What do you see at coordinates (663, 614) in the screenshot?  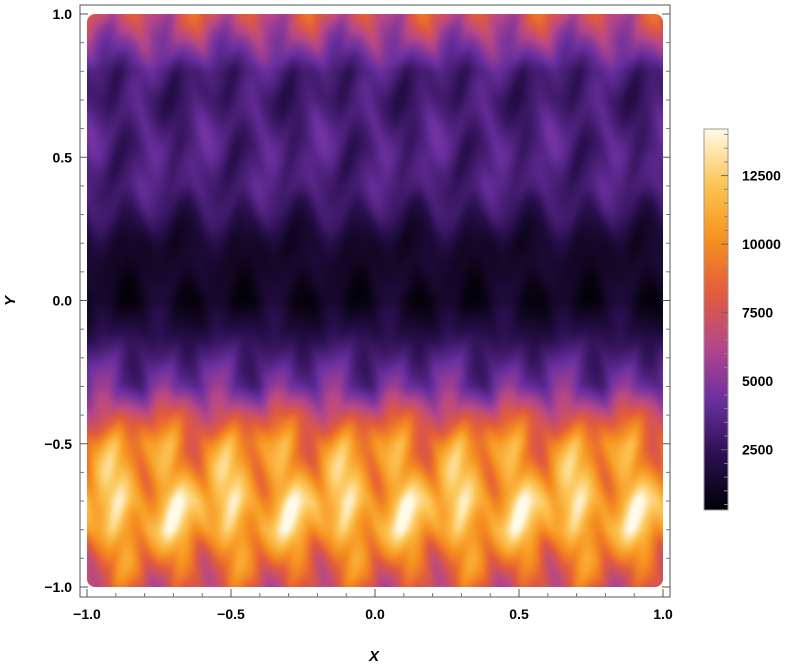 I see `x-tick-label: 1.0` at bounding box center [663, 614].